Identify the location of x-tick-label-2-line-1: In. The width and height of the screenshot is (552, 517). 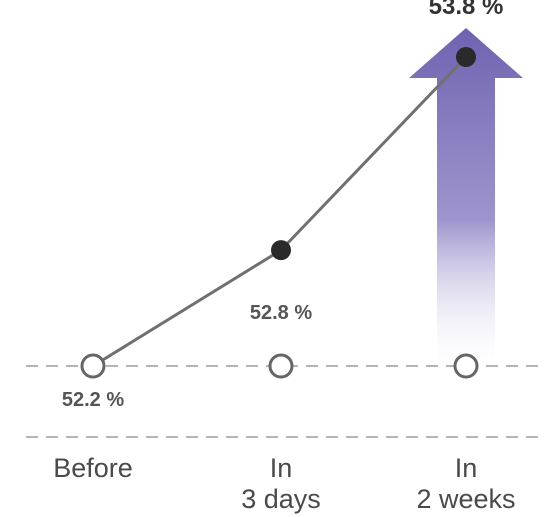
(281, 468).